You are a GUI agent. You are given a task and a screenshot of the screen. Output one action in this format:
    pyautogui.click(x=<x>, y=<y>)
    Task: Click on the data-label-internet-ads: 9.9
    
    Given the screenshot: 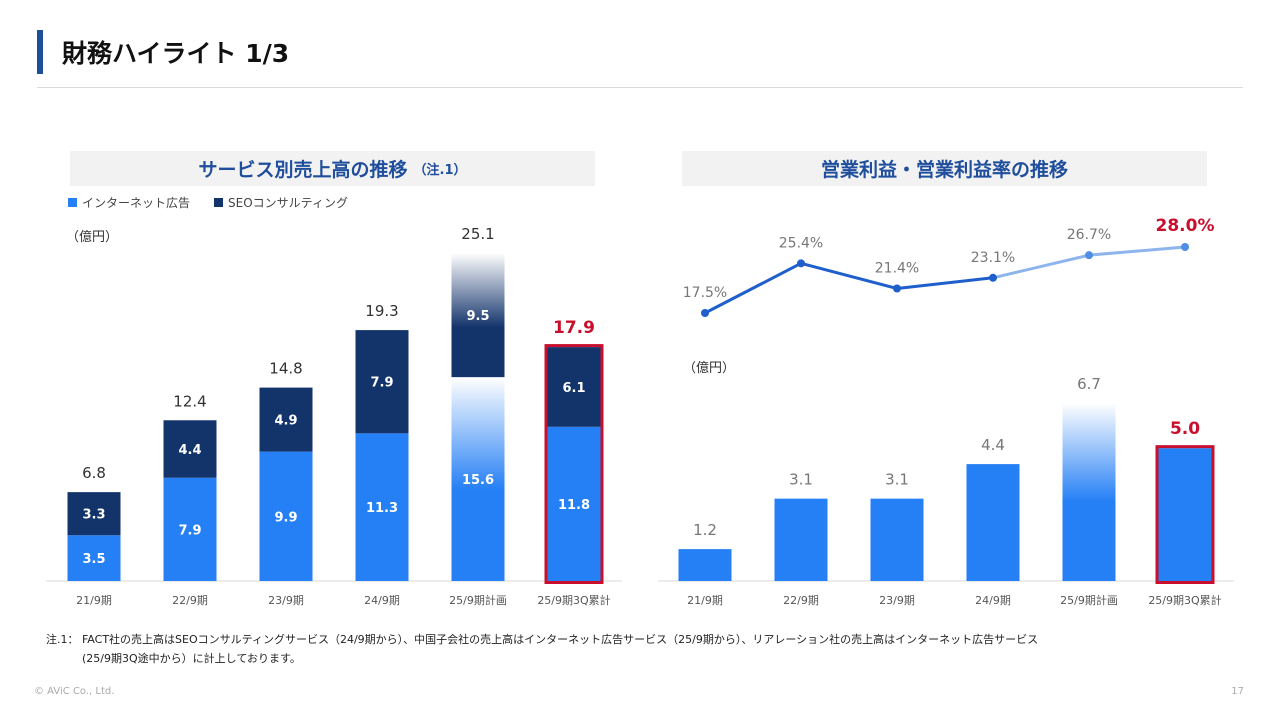 What is the action you would take?
    pyautogui.click(x=285, y=517)
    